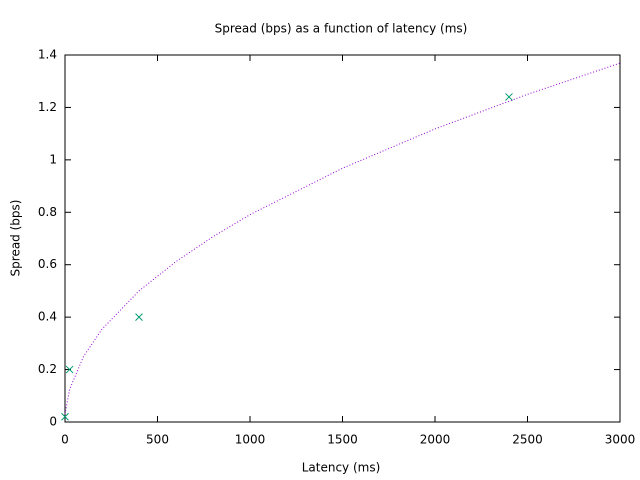 This screenshot has width=640, height=480. Describe the element at coordinates (47, 212) in the screenshot. I see `y-tick-label: 0.8` at that location.